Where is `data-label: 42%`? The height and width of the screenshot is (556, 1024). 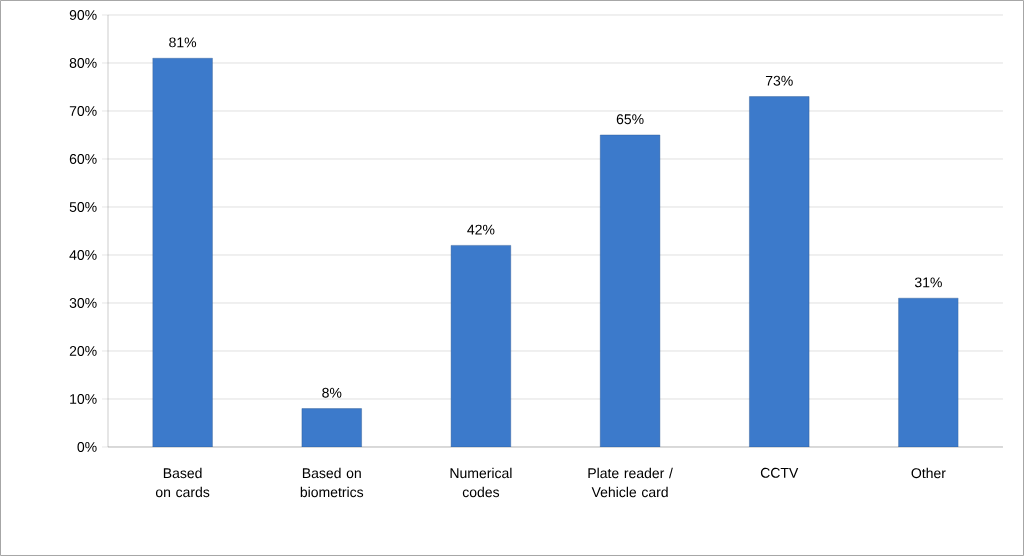
data-label: 42% is located at coordinates (481, 229).